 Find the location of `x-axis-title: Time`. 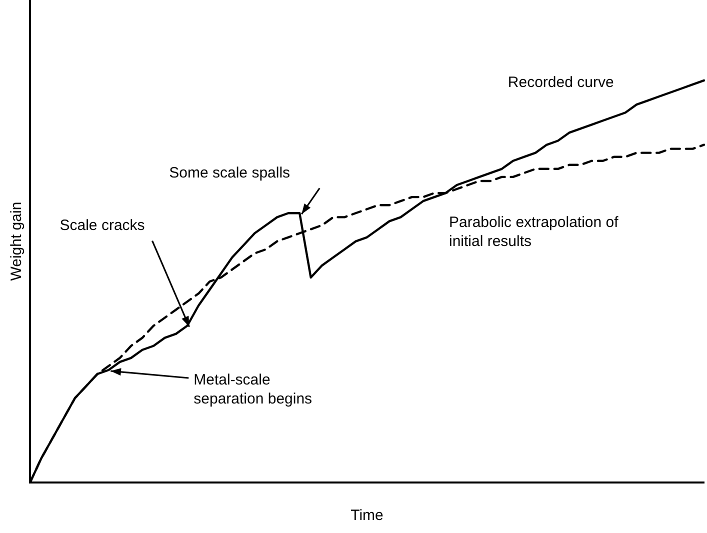

x-axis-title: Time is located at coordinates (367, 515).